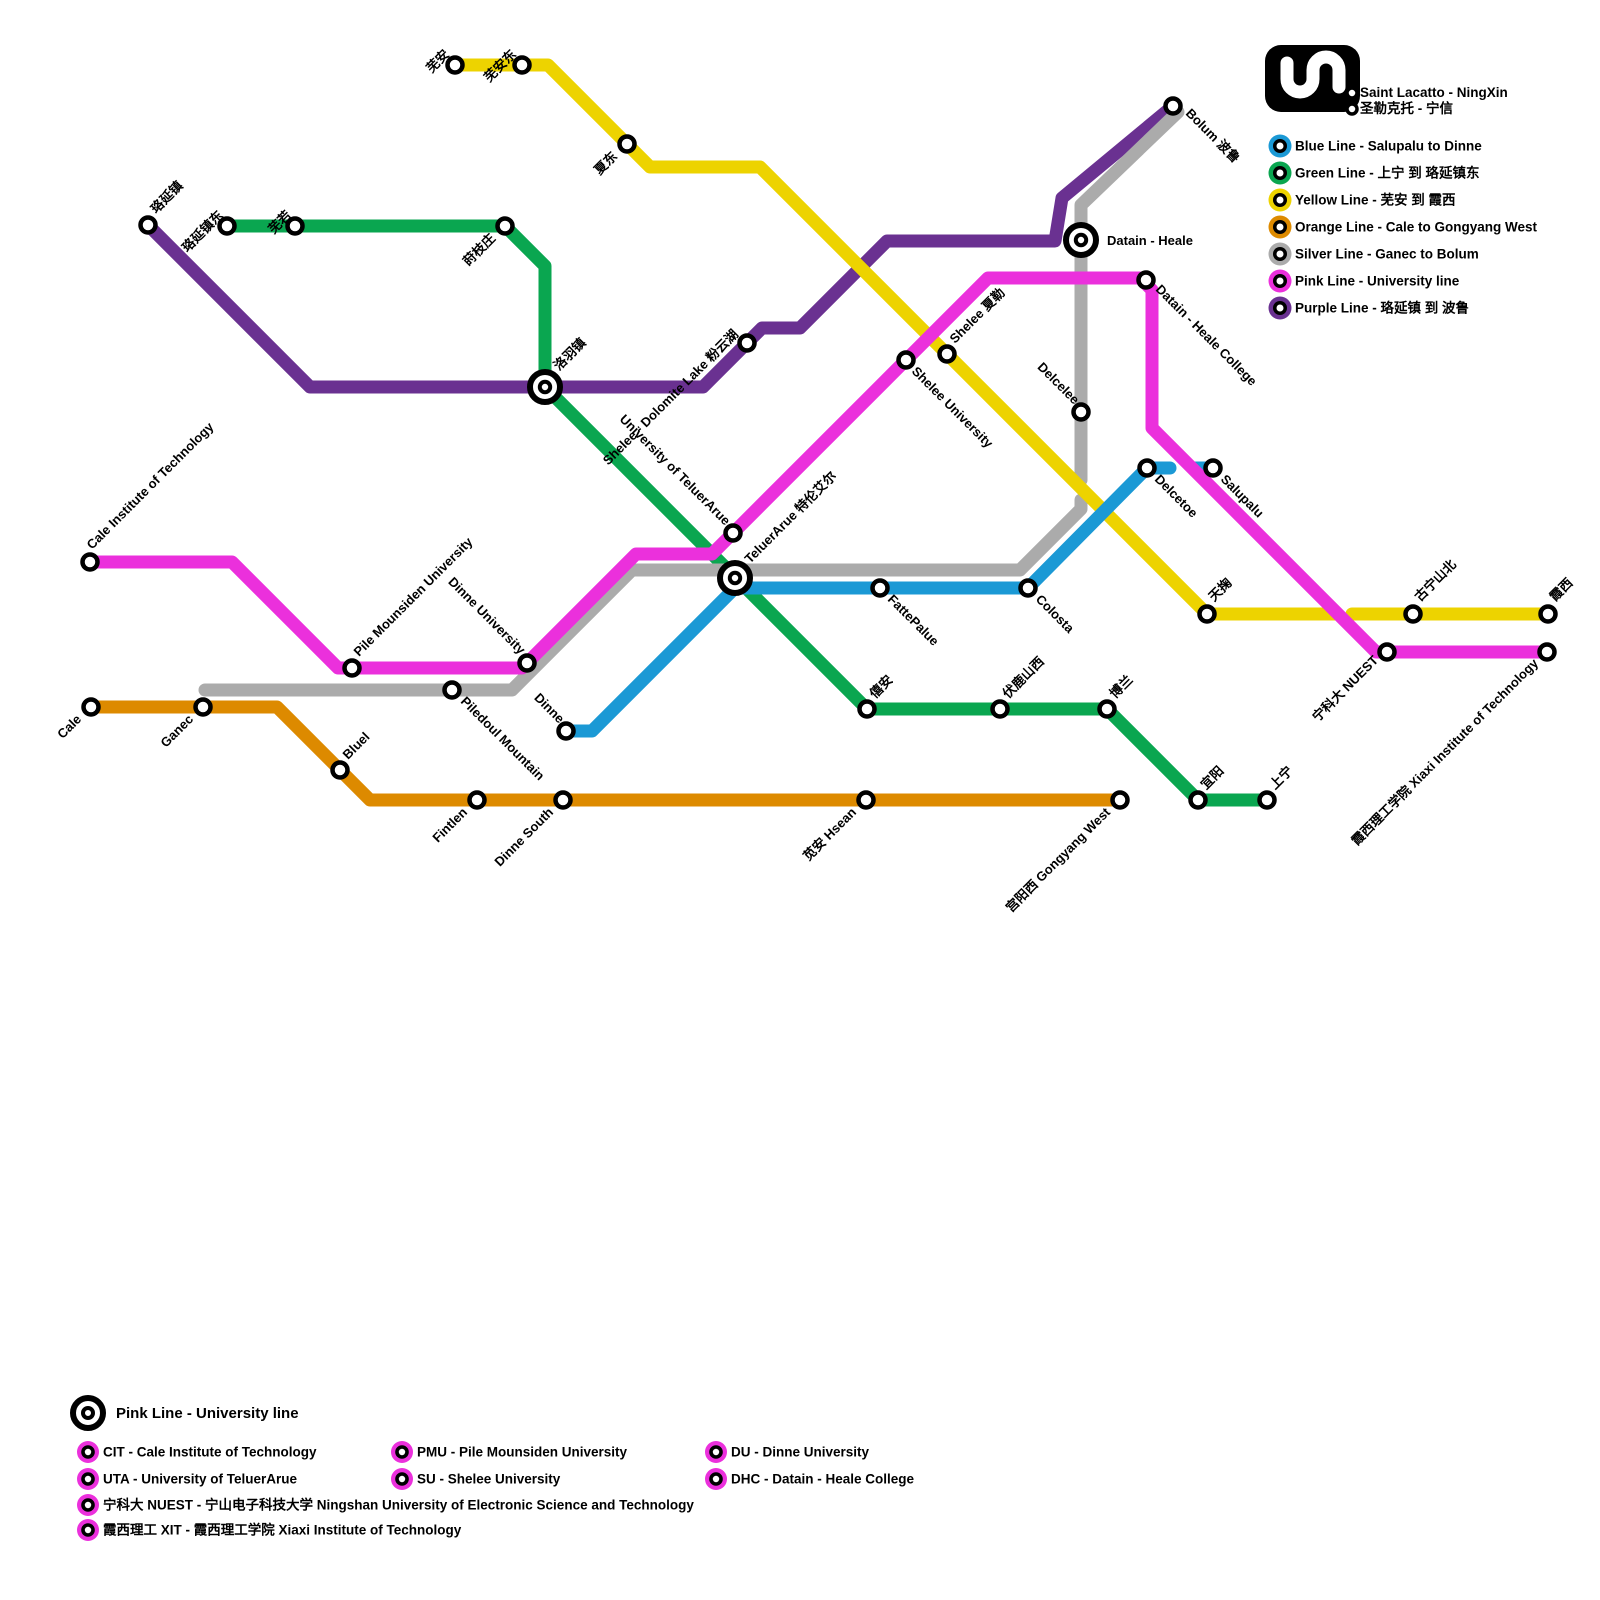 The image size is (1600, 1600). What do you see at coordinates (570, 354) in the screenshot?
I see `station-label: 洛羽镇` at bounding box center [570, 354].